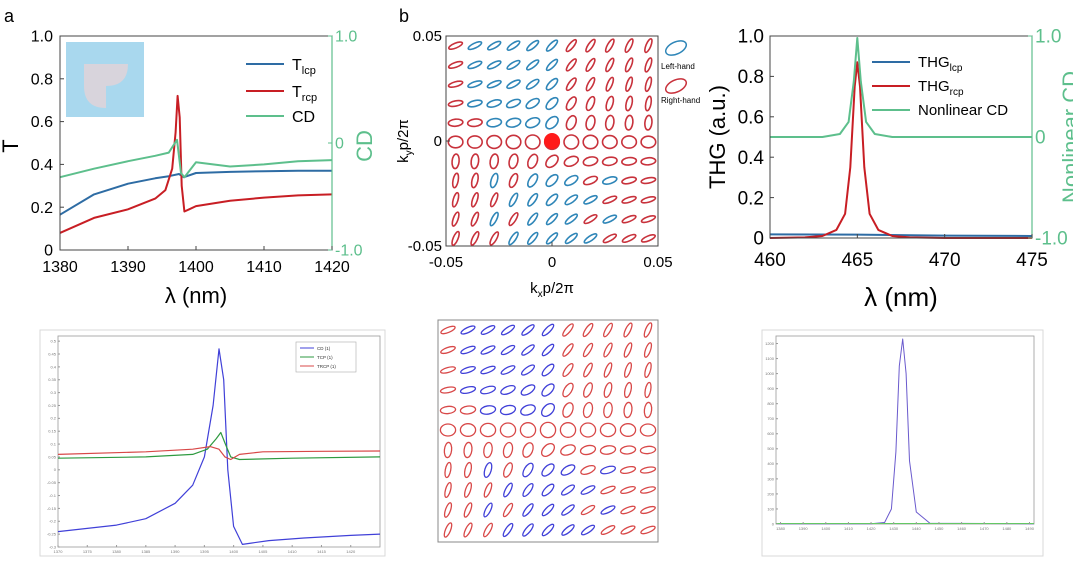  I want to click on y-tick-label: 300, so click(770, 478).